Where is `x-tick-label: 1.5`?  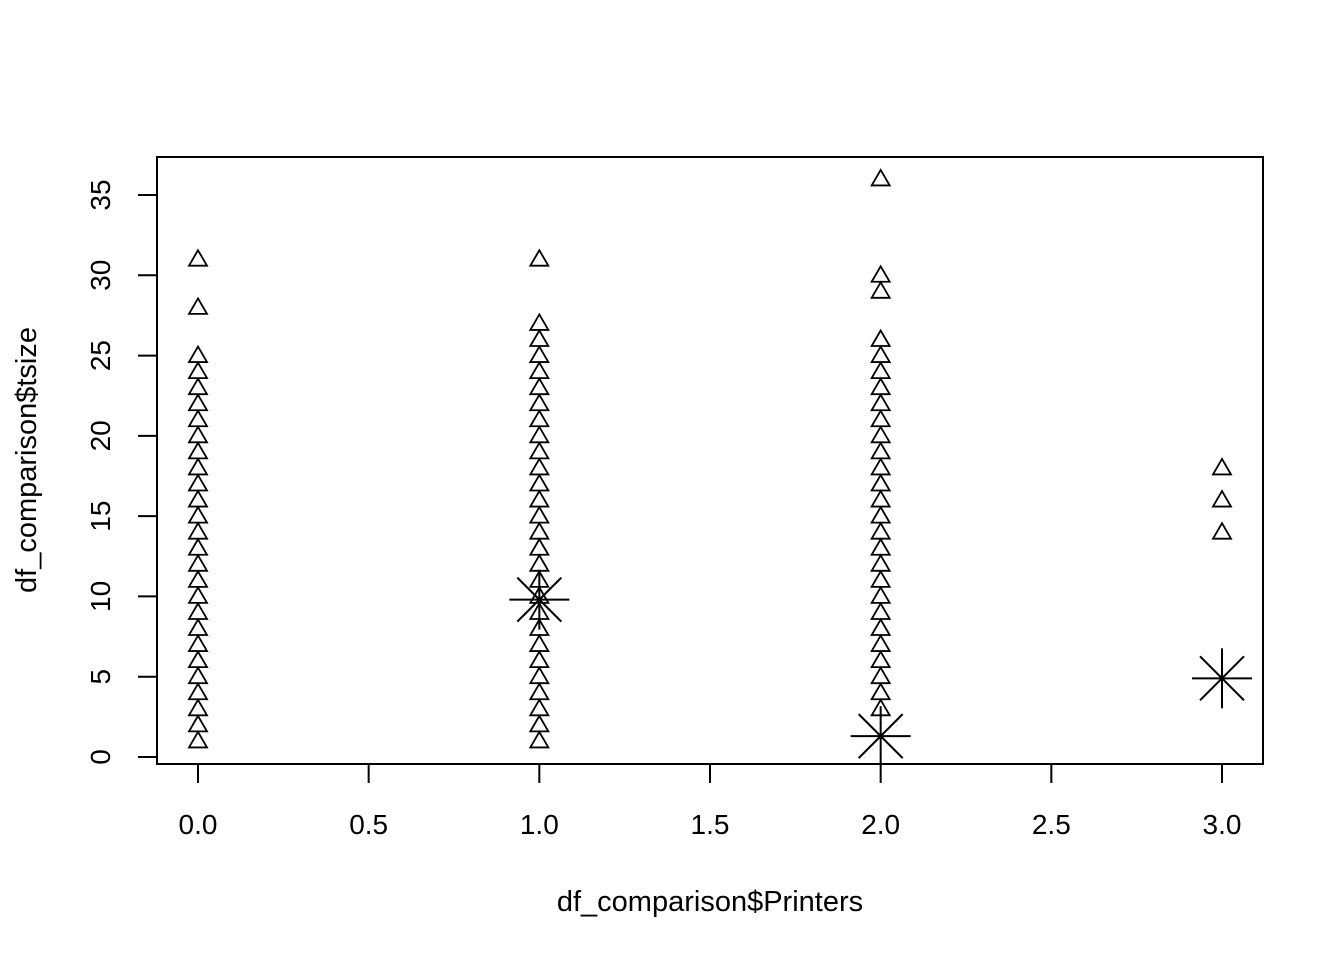
x-tick-label: 1.5 is located at coordinates (710, 824).